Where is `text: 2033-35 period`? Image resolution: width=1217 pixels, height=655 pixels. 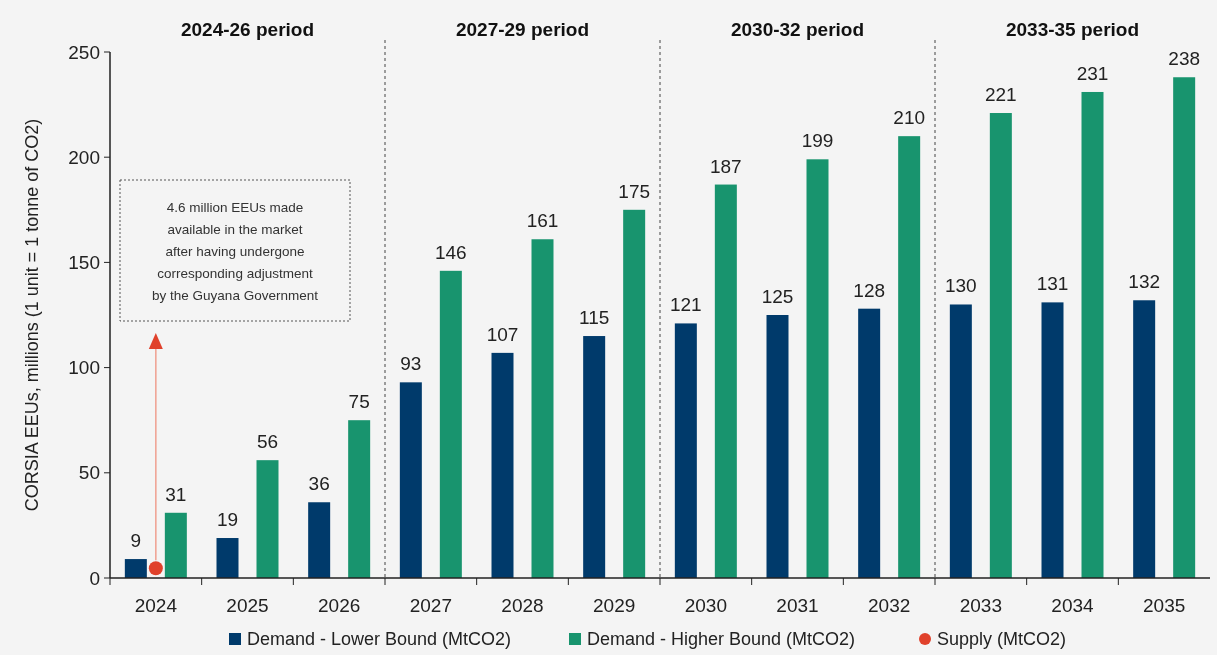 text: 2033-35 period is located at coordinates (1072, 29).